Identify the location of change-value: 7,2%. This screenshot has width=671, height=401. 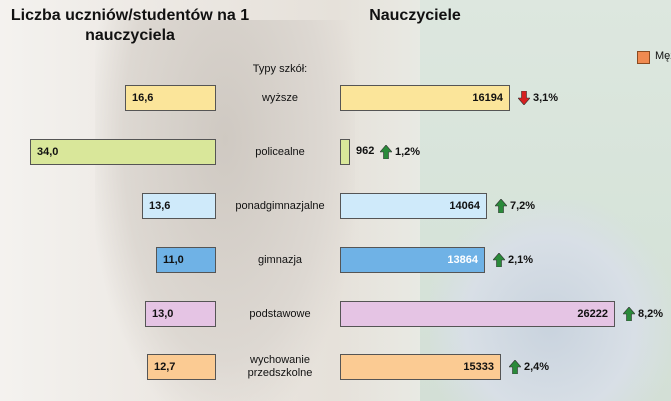
(523, 206).